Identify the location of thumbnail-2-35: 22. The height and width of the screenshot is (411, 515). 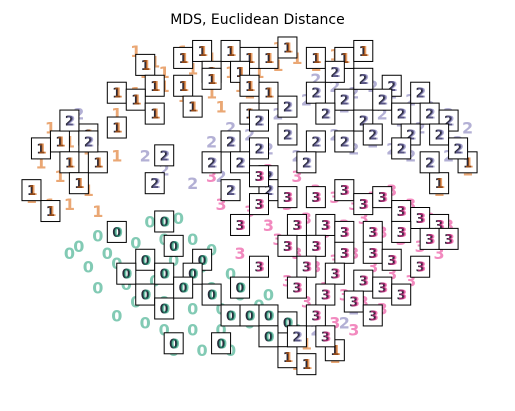
(296, 336).